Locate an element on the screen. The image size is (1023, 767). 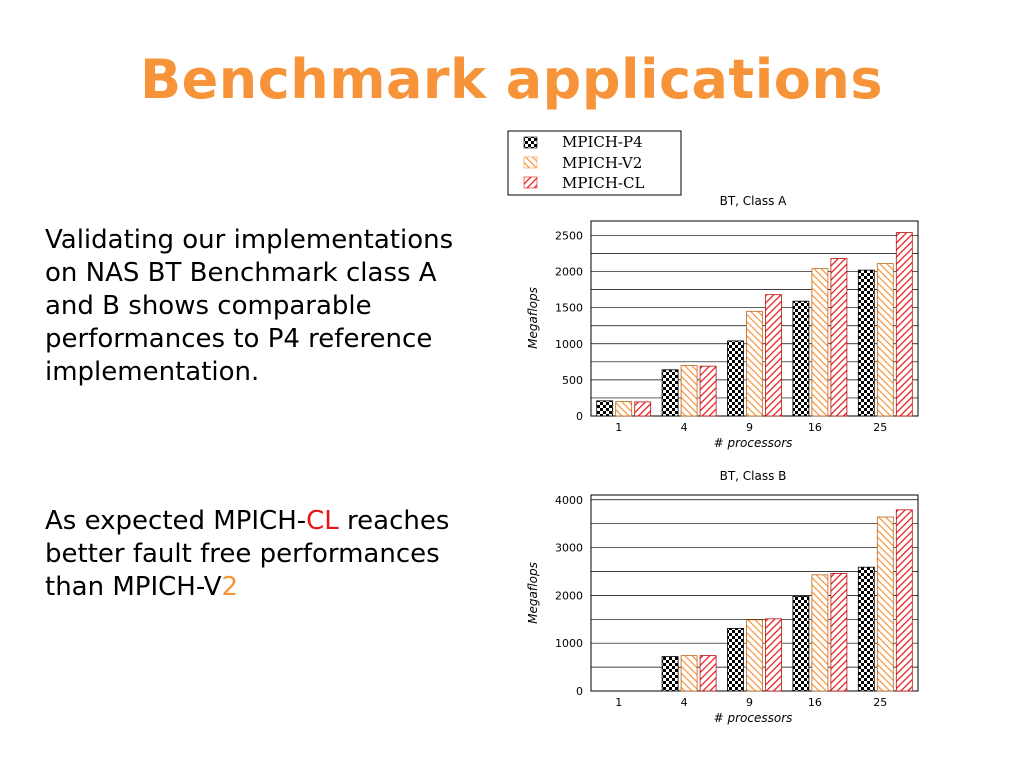
chart-a-ytick-label: 1500 is located at coordinates (569, 308).